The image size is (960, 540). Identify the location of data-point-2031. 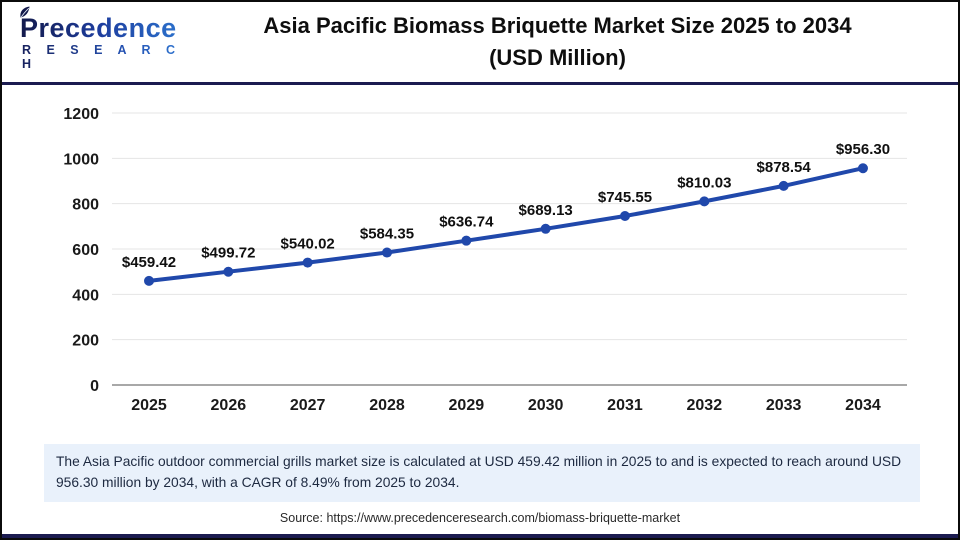
(624, 216).